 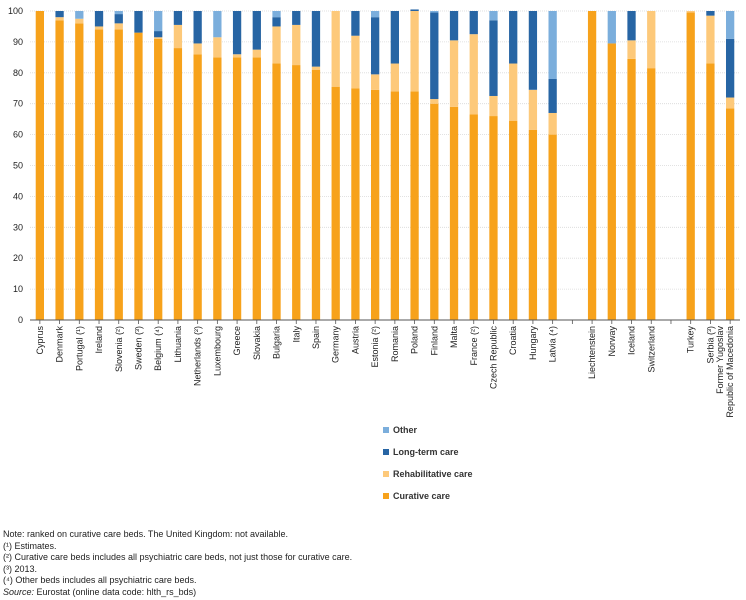 What do you see at coordinates (237, 341) in the screenshot?
I see `x-tick-label: Greece` at bounding box center [237, 341].